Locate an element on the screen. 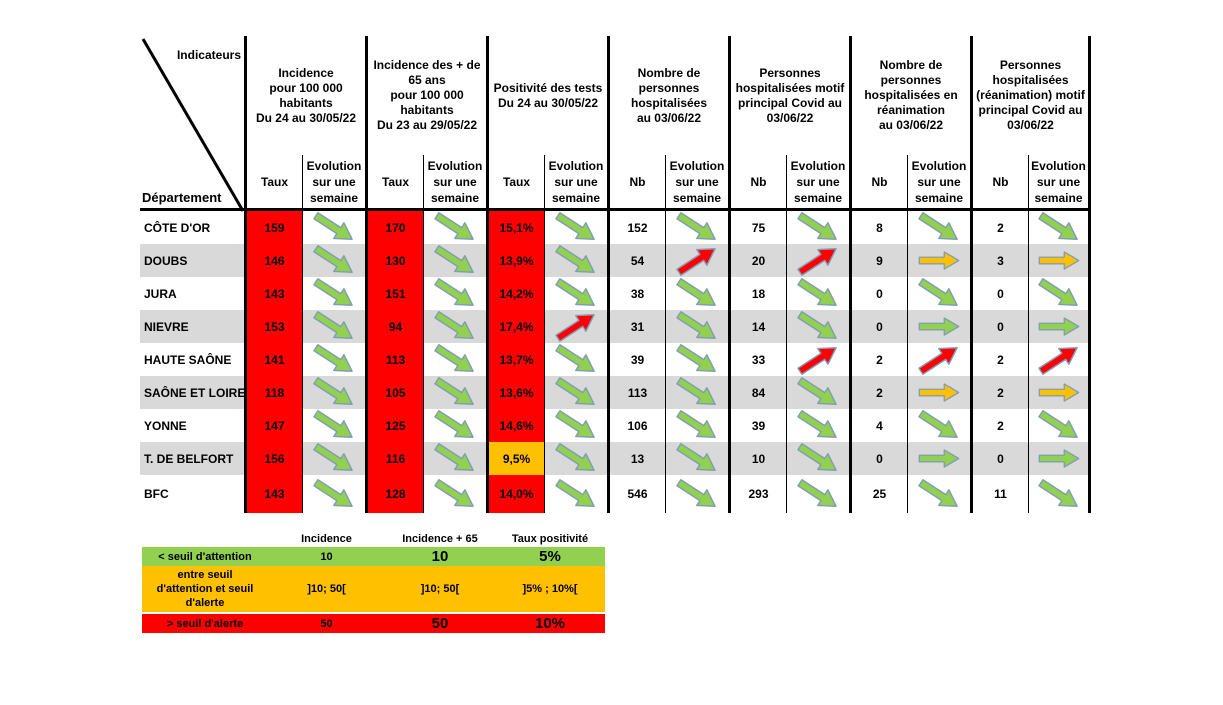 This screenshot has height=705, width=1223. row-label: SAÔNE ET LOIRE is located at coordinates (192, 392).